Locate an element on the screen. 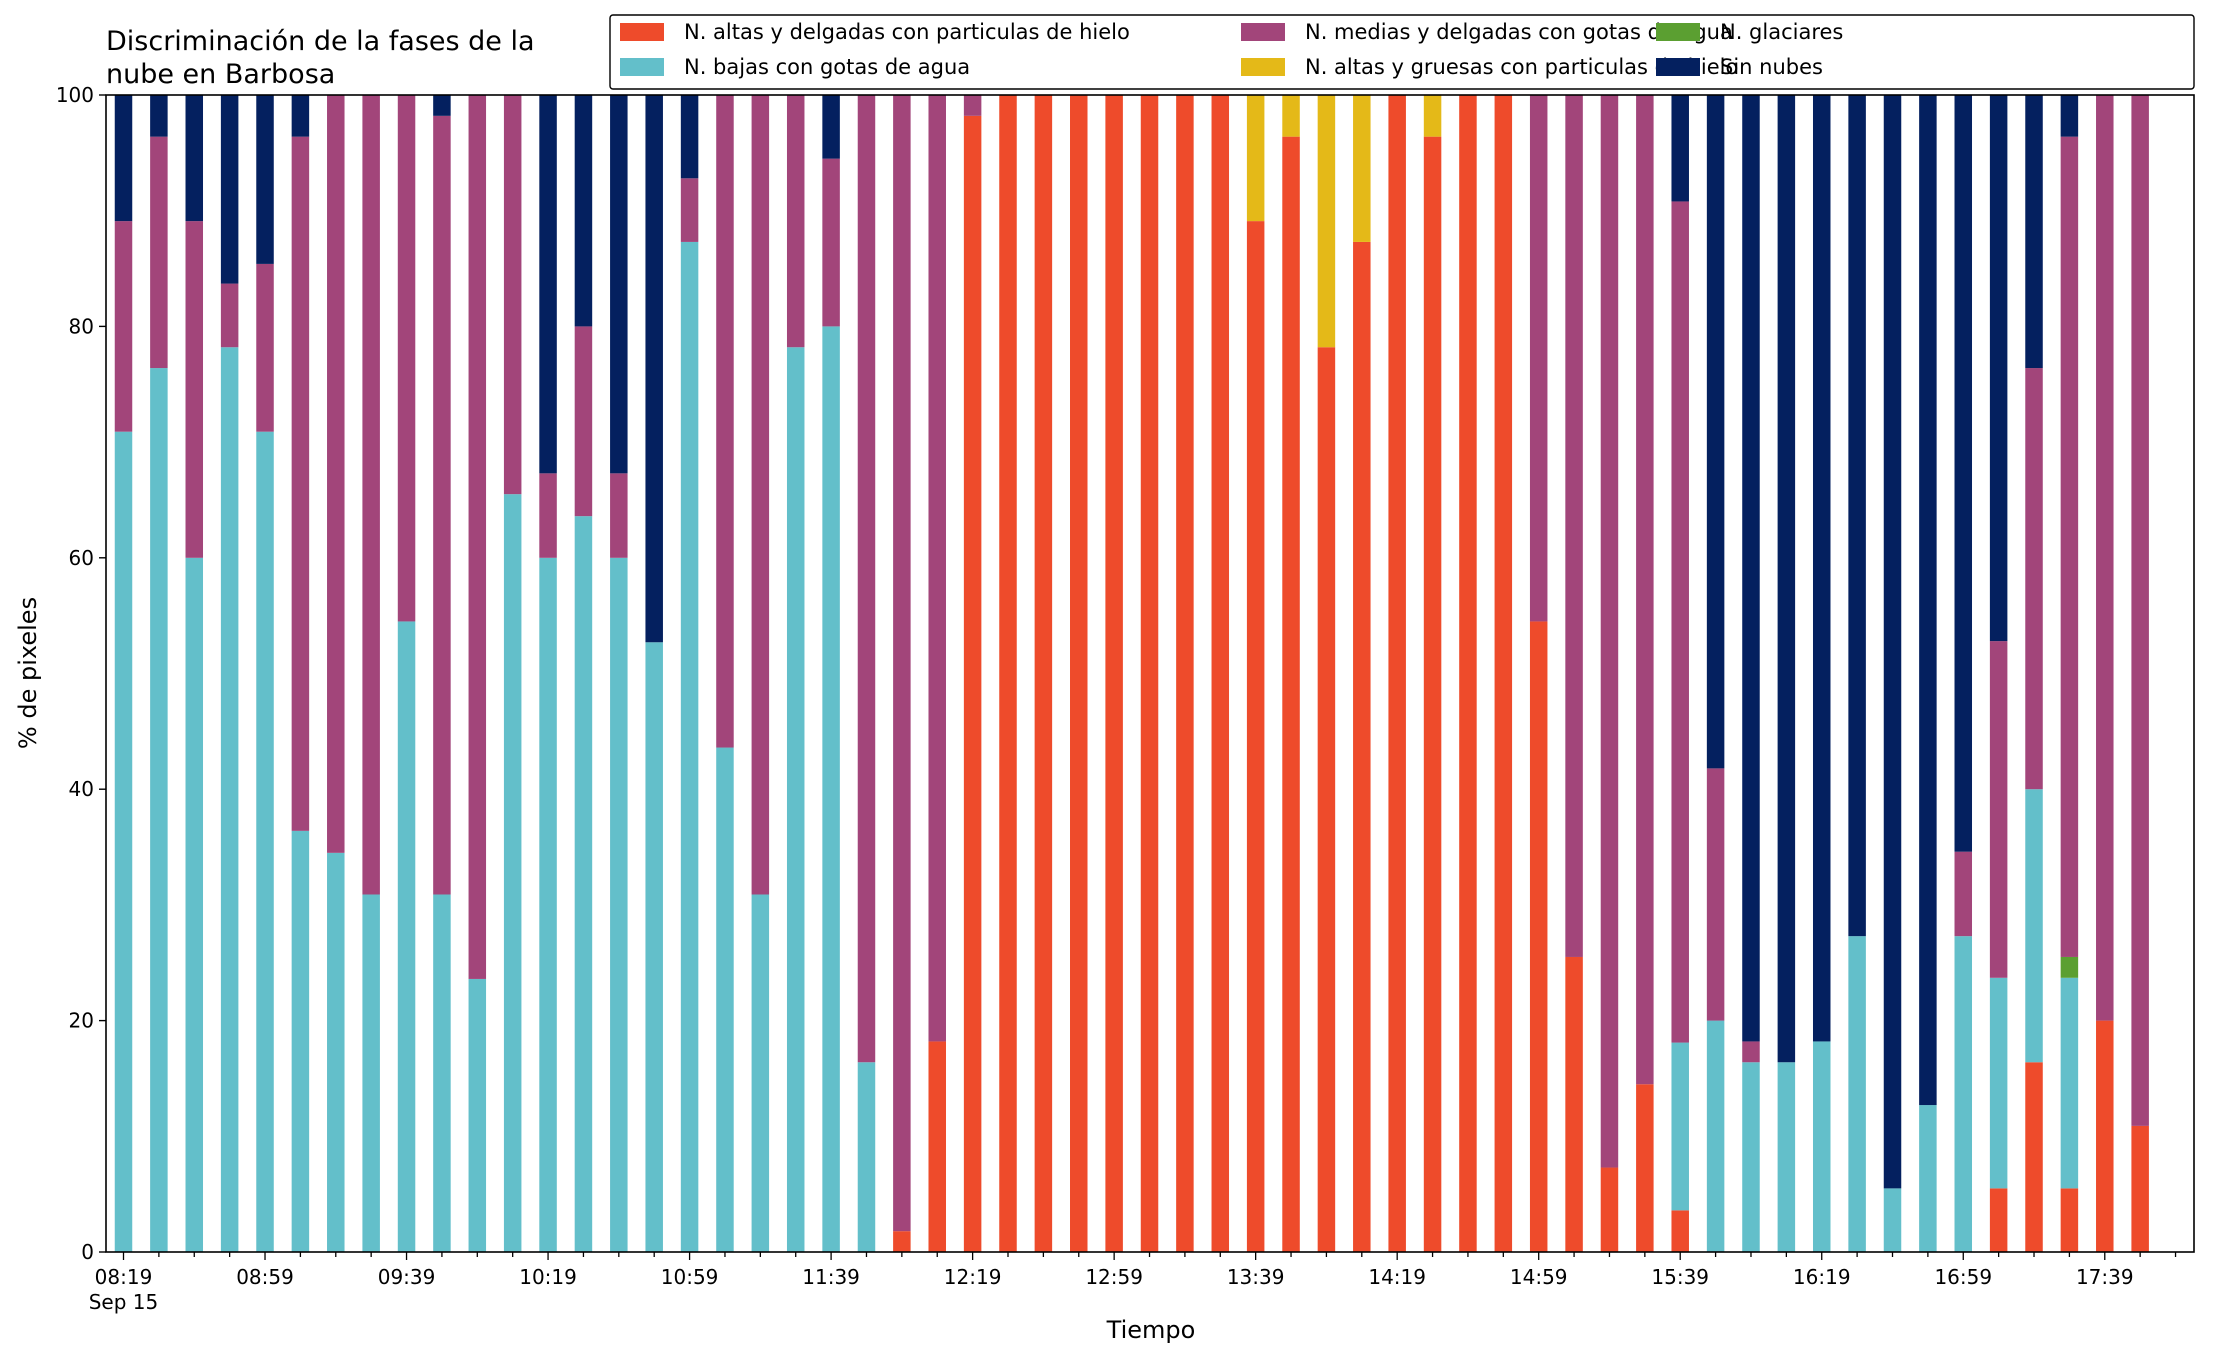 This screenshot has width=2216, height=1355. x-tick-label: 12:59 is located at coordinates (1114, 1277).